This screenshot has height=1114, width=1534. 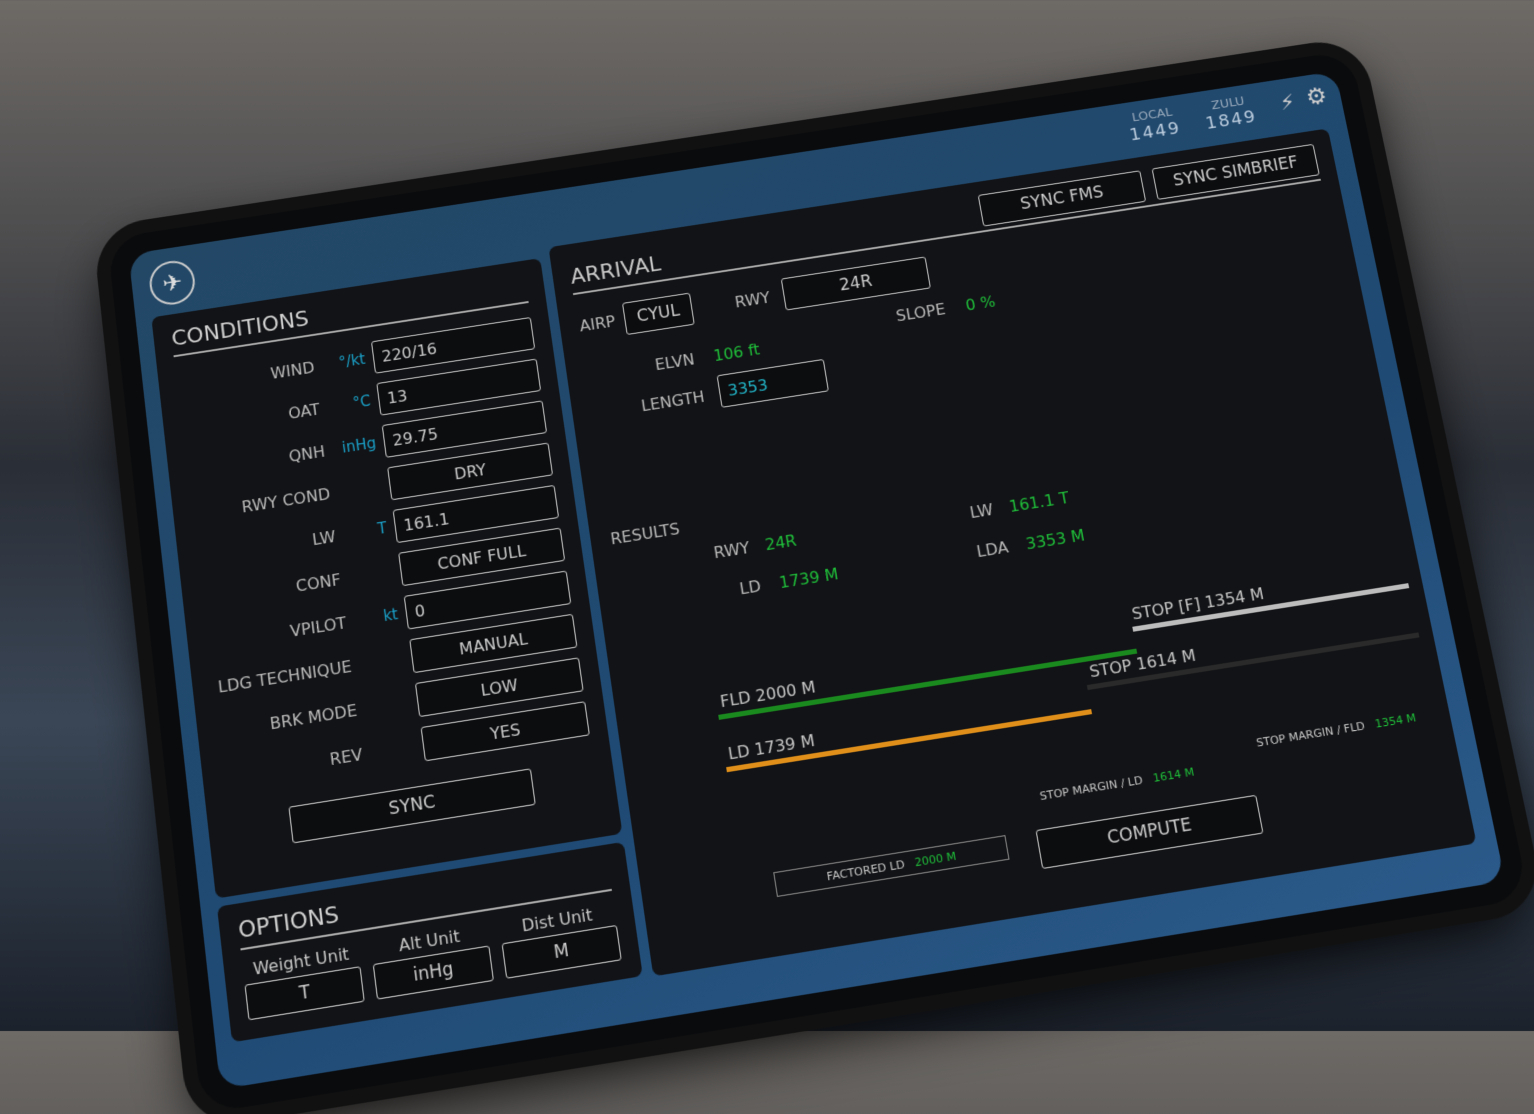 I want to click on res-lw-value: 161.1 T, so click(x=1039, y=502).